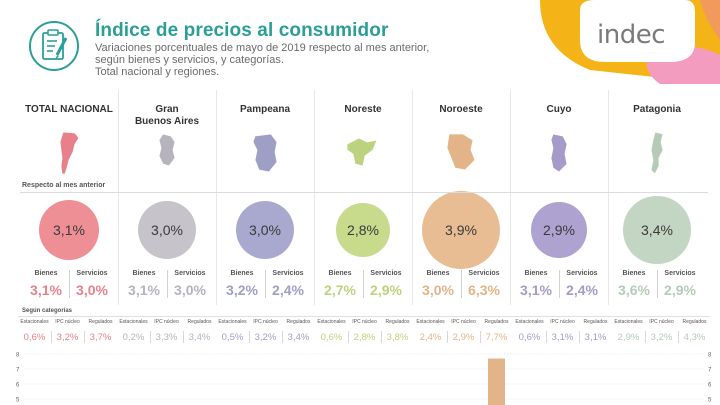 The height and width of the screenshot is (405, 720). Describe the element at coordinates (484, 290) in the screenshot. I see `servicios-value: 6,3%` at that location.